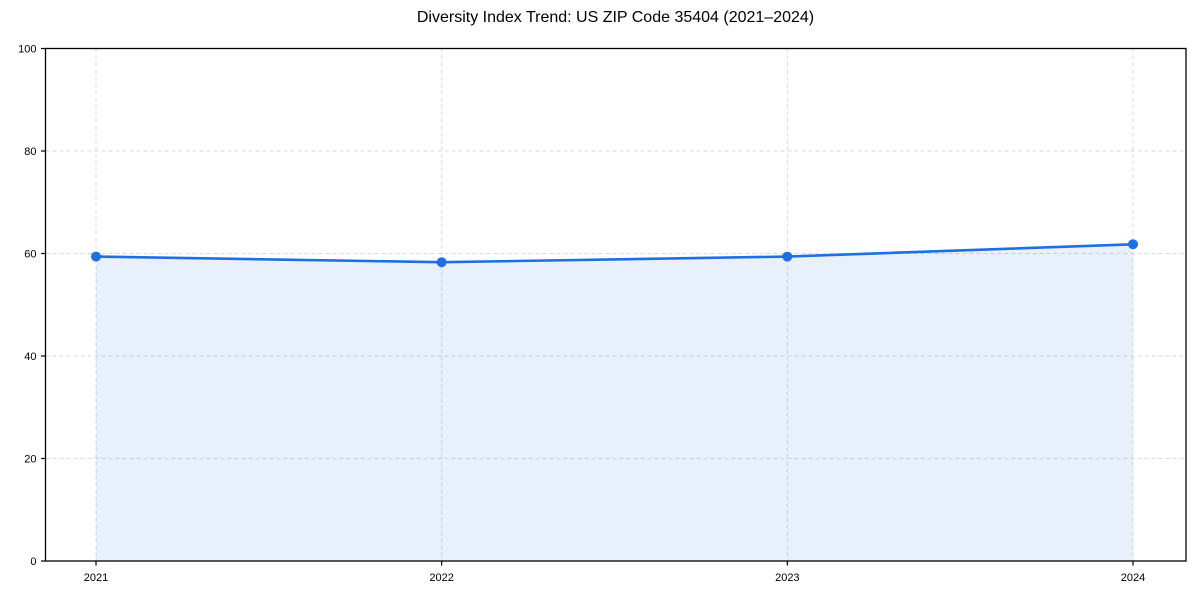  I want to click on y-tick-label: 80, so click(30, 152).